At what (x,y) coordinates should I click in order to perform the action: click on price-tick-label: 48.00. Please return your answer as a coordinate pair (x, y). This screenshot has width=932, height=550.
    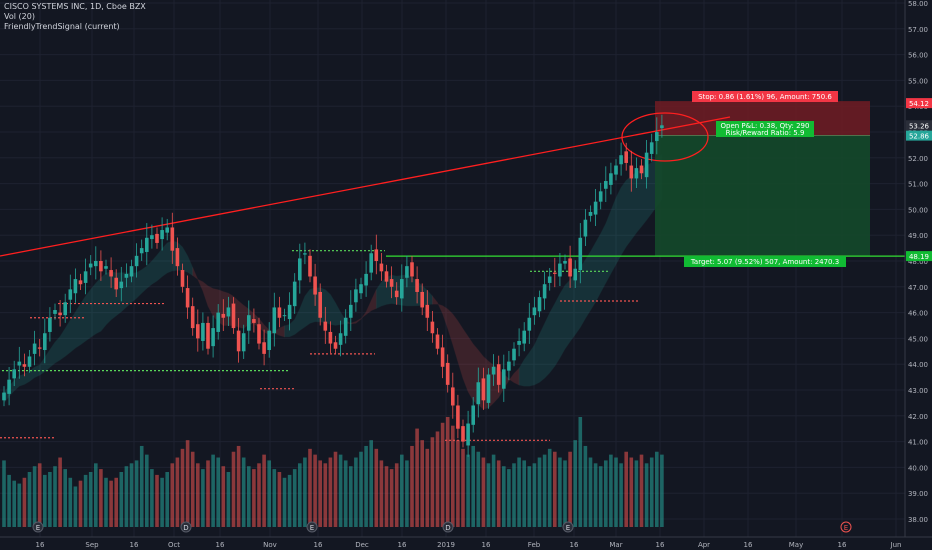
    Looking at the image, I should click on (918, 262).